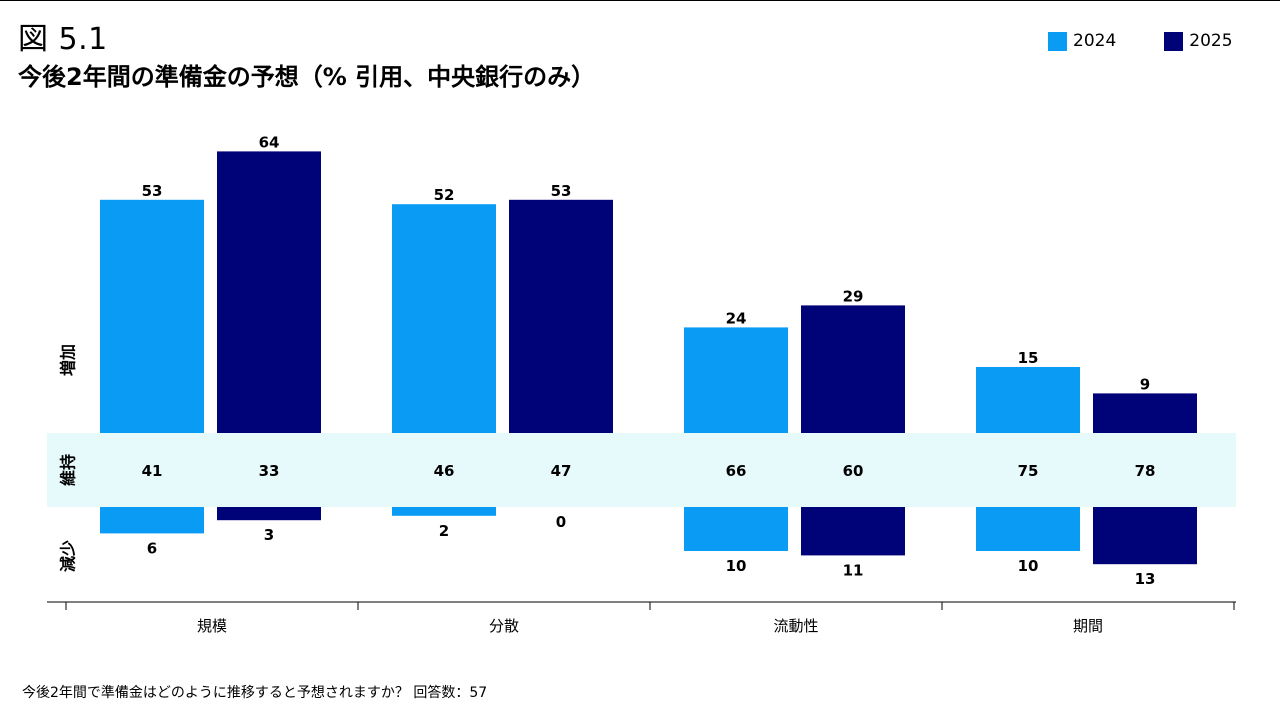  I want to click on label-maintain-2025-2: 60, so click(853, 471).